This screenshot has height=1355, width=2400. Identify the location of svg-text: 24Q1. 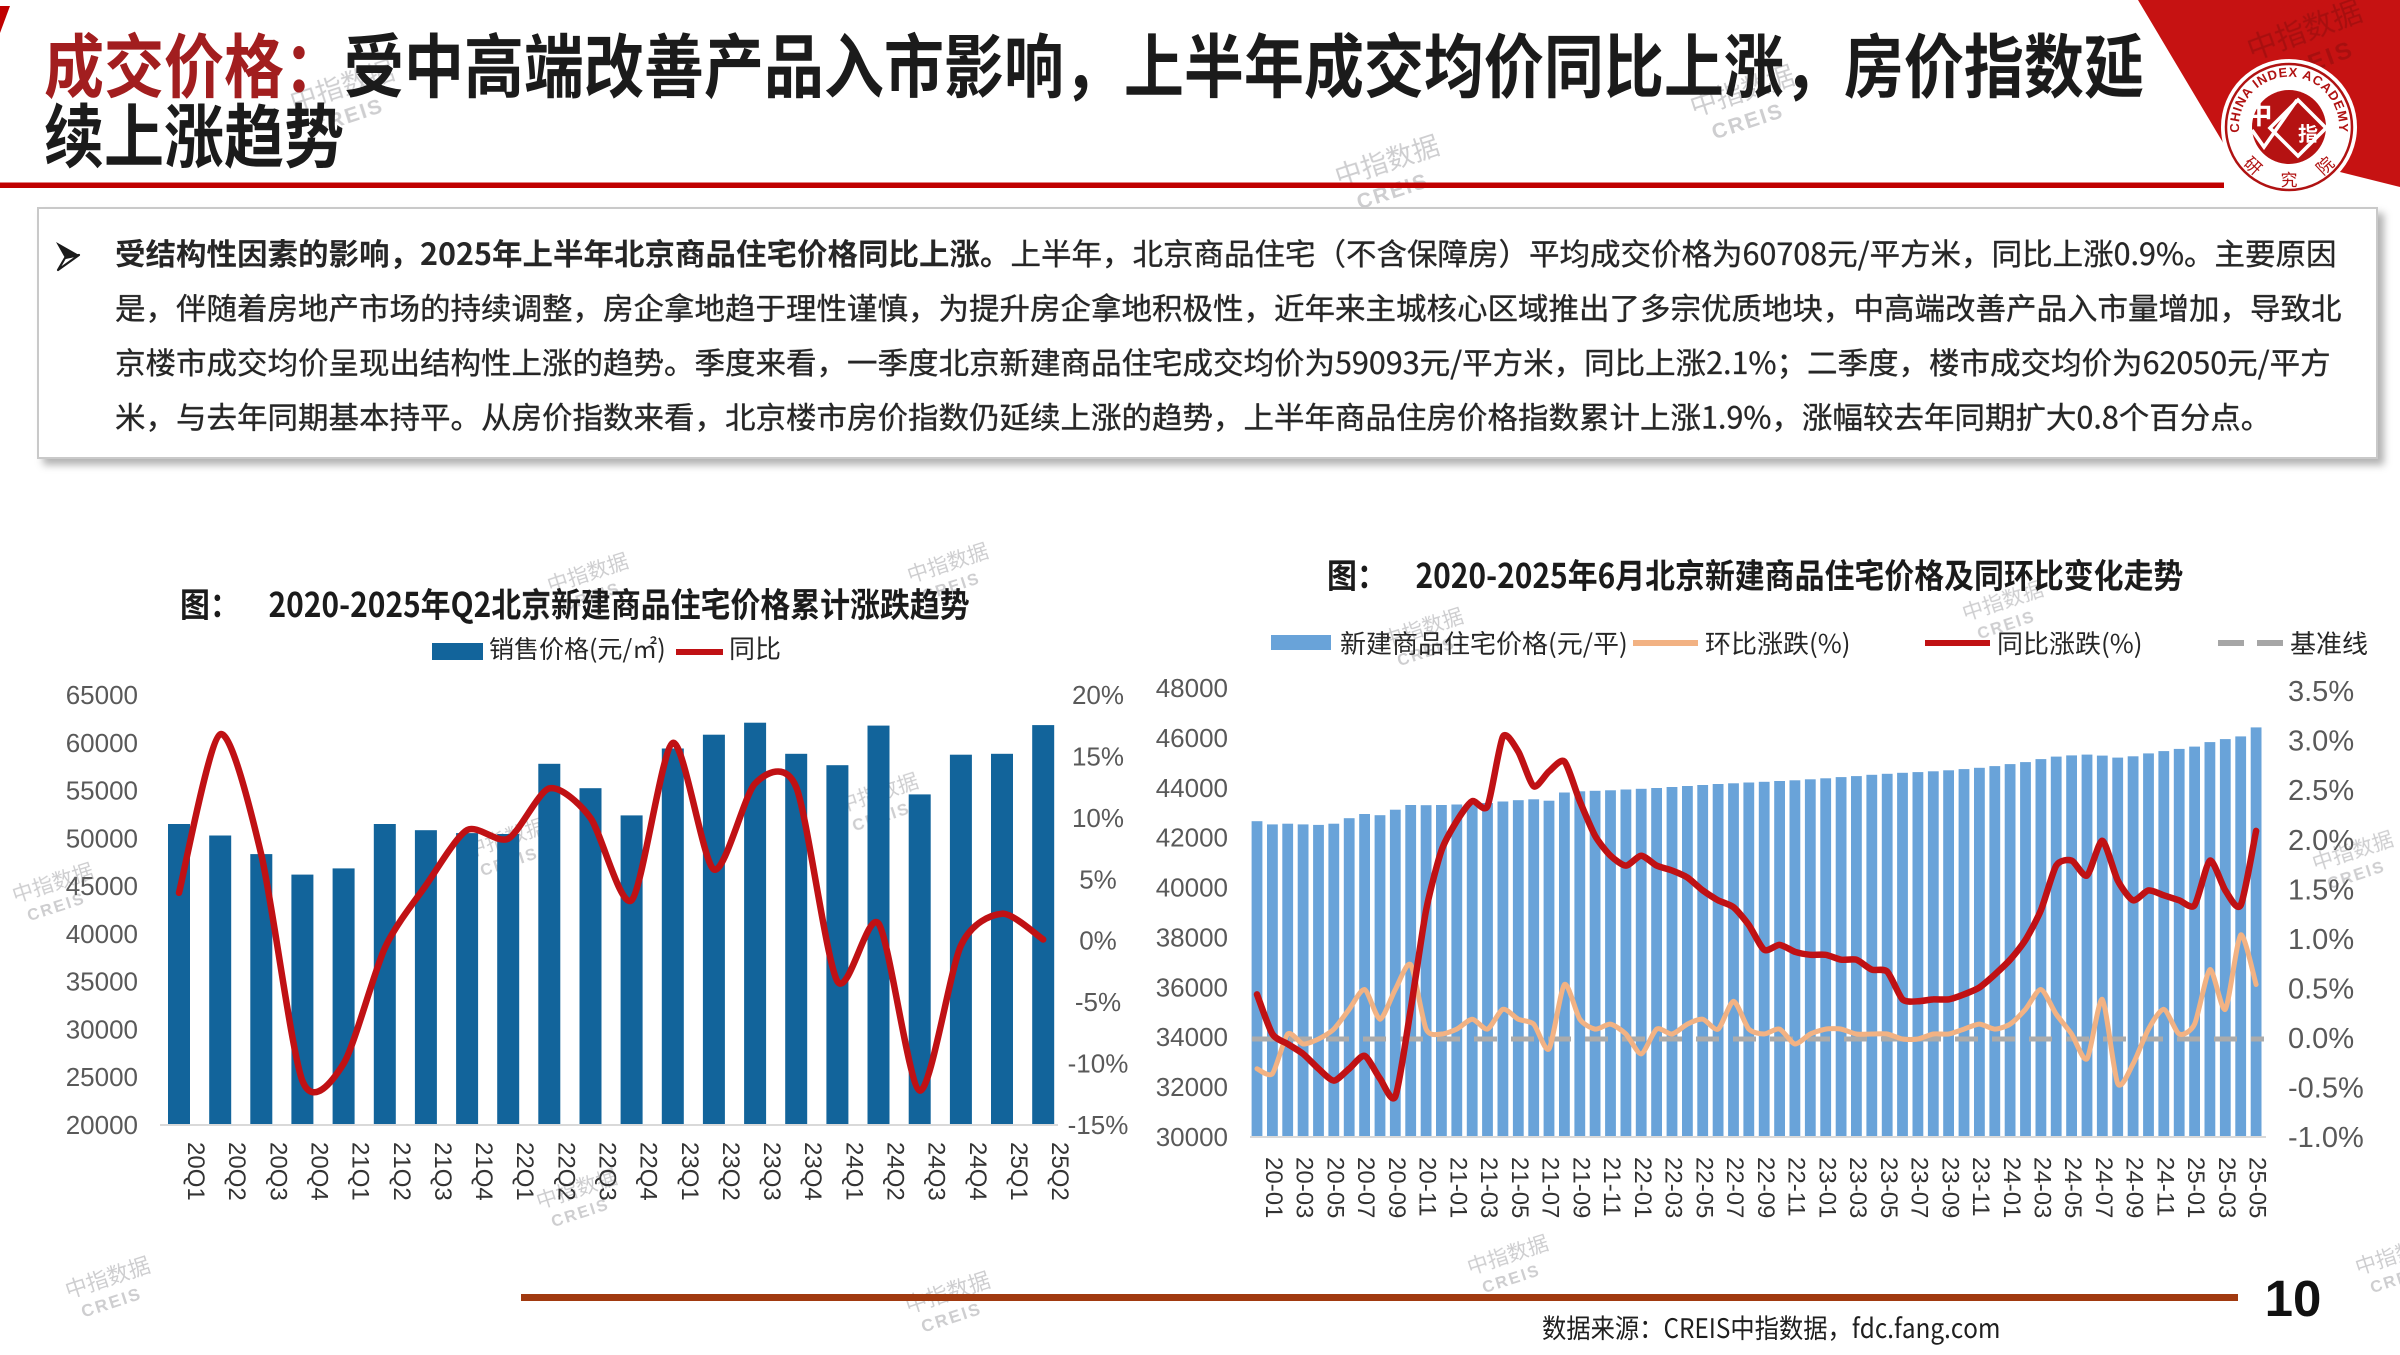
(853, 1171).